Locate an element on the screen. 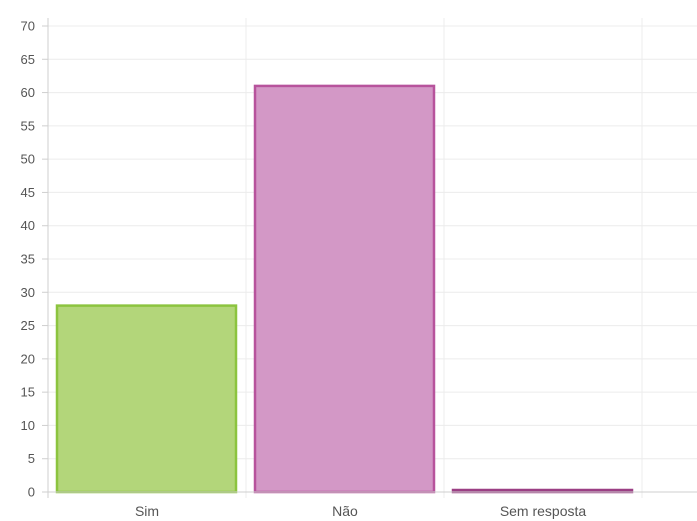 The image size is (697, 521). bar-sim is located at coordinates (146, 399).